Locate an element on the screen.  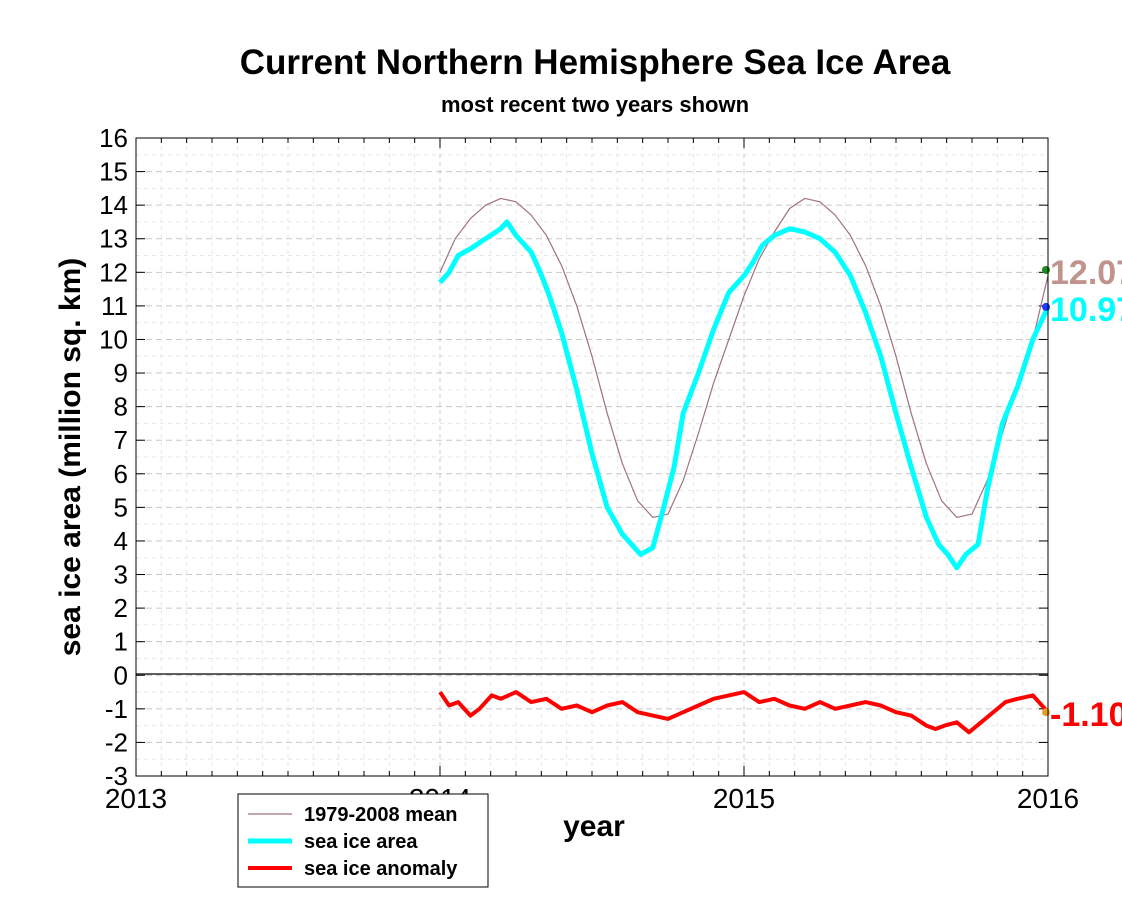
legend-label: sea ice area is located at coordinates (361, 842).